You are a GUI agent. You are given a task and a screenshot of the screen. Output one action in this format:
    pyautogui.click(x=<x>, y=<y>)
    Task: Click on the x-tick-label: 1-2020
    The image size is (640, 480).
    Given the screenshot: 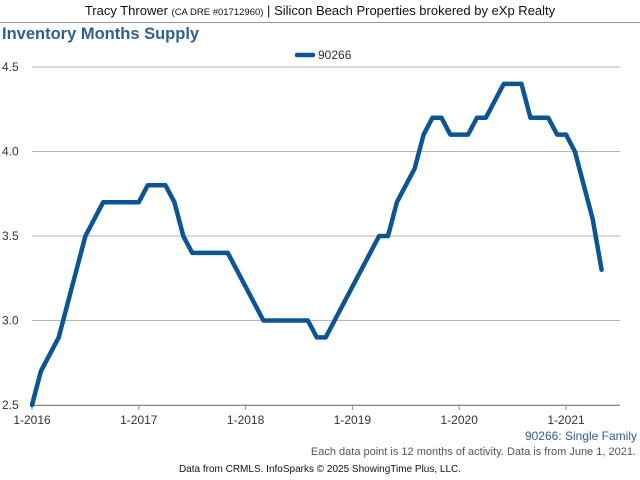 What is the action you would take?
    pyautogui.click(x=460, y=420)
    